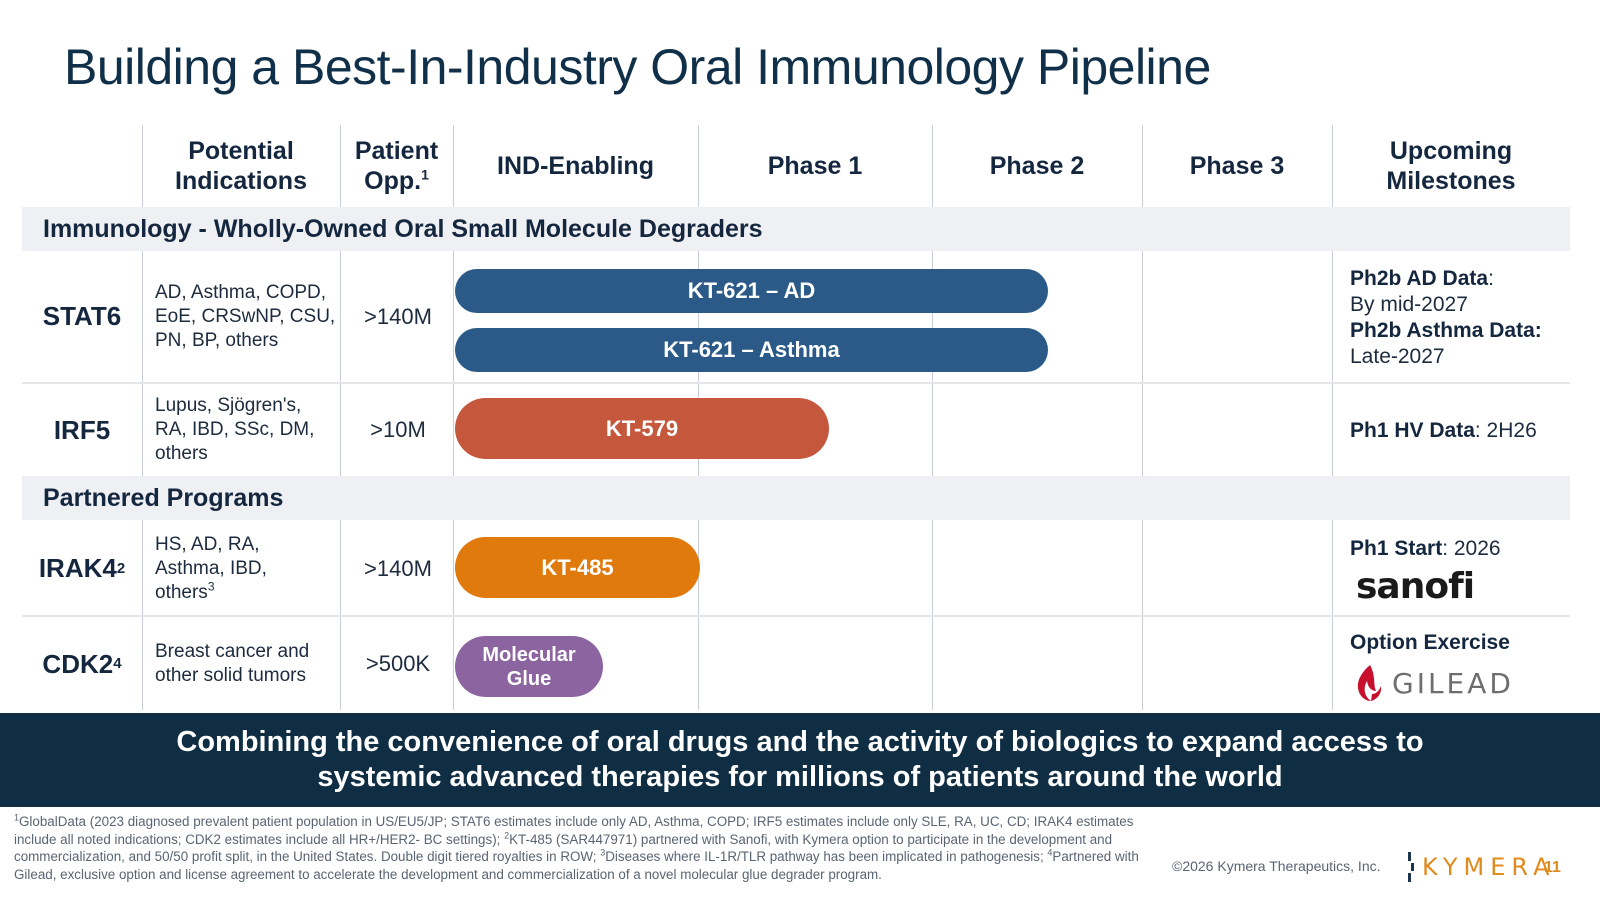  I want to click on logo-text: sanofi, so click(1415, 586).